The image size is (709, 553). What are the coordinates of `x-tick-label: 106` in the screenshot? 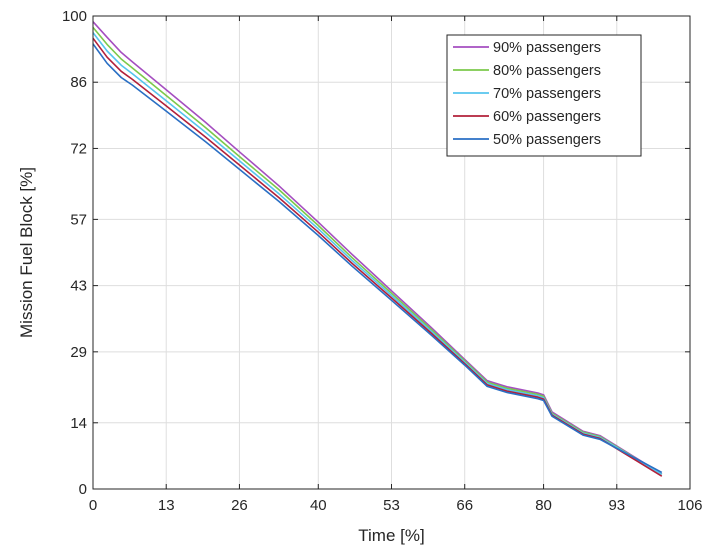 It's located at (689, 505).